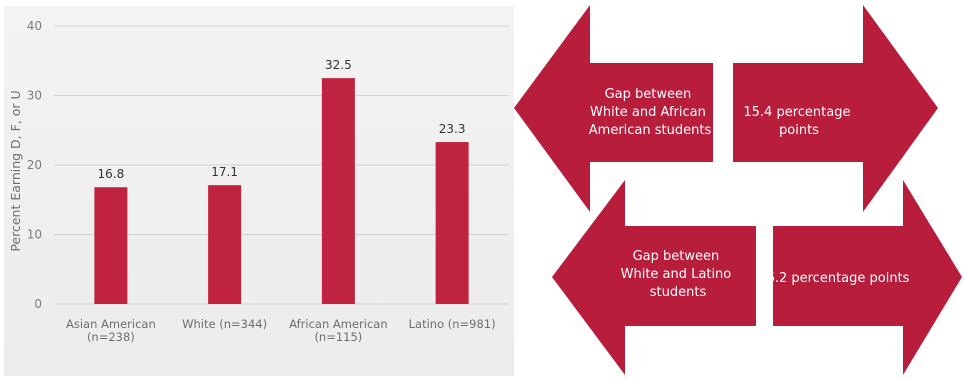  Describe the element at coordinates (34, 165) in the screenshot. I see `y-tick-label: 20` at that location.